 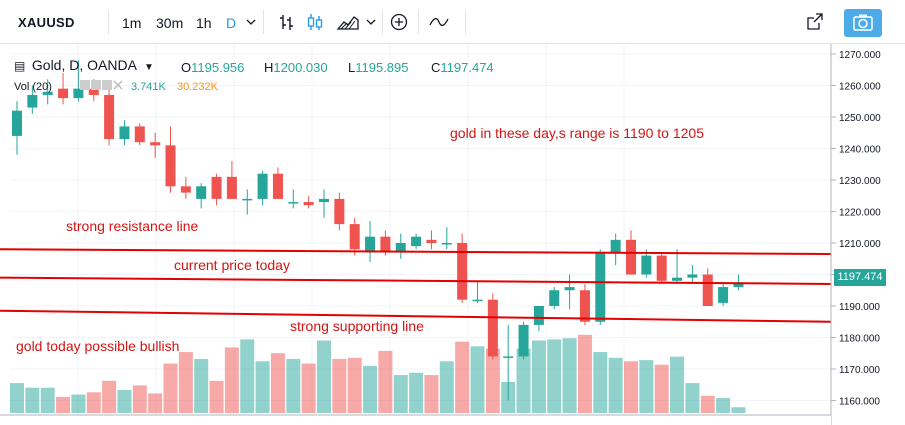 I want to click on price-tick-label: 1180.000, so click(x=859, y=339).